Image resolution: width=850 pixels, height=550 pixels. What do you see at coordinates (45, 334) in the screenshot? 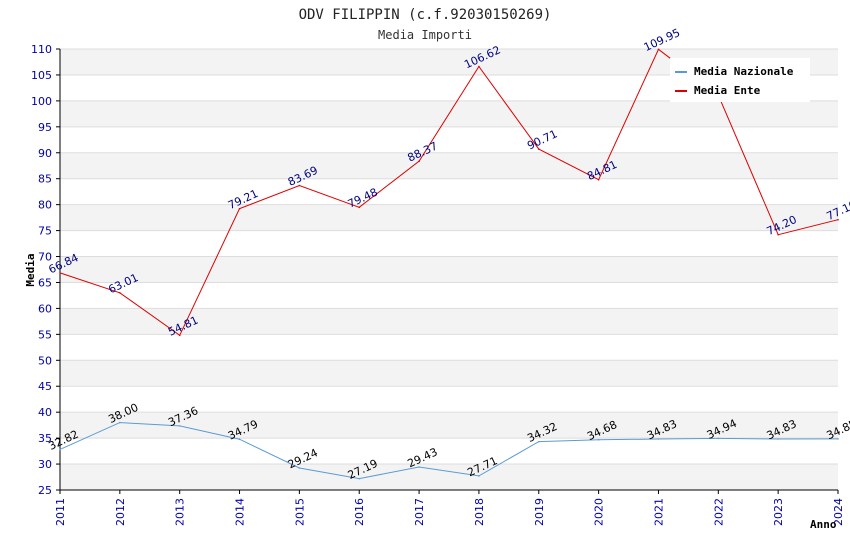
I see `y-tick-label: 55` at bounding box center [45, 334].